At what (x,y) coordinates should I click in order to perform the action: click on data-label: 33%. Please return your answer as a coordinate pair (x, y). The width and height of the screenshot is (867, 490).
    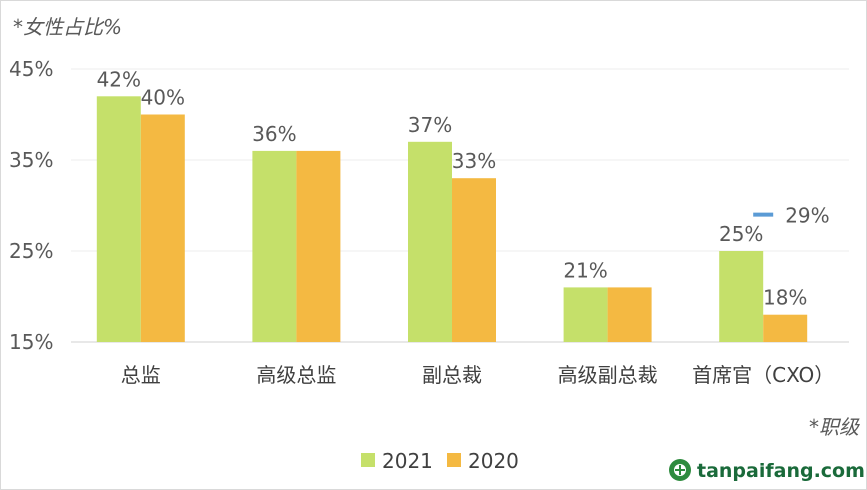
    Looking at the image, I should click on (474, 161).